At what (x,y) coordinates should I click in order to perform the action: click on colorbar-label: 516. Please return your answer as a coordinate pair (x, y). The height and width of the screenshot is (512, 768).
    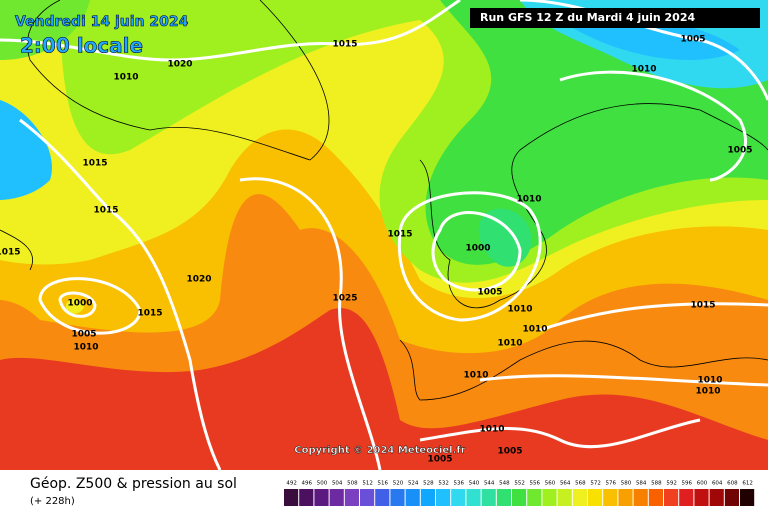
    Looking at the image, I should click on (383, 484).